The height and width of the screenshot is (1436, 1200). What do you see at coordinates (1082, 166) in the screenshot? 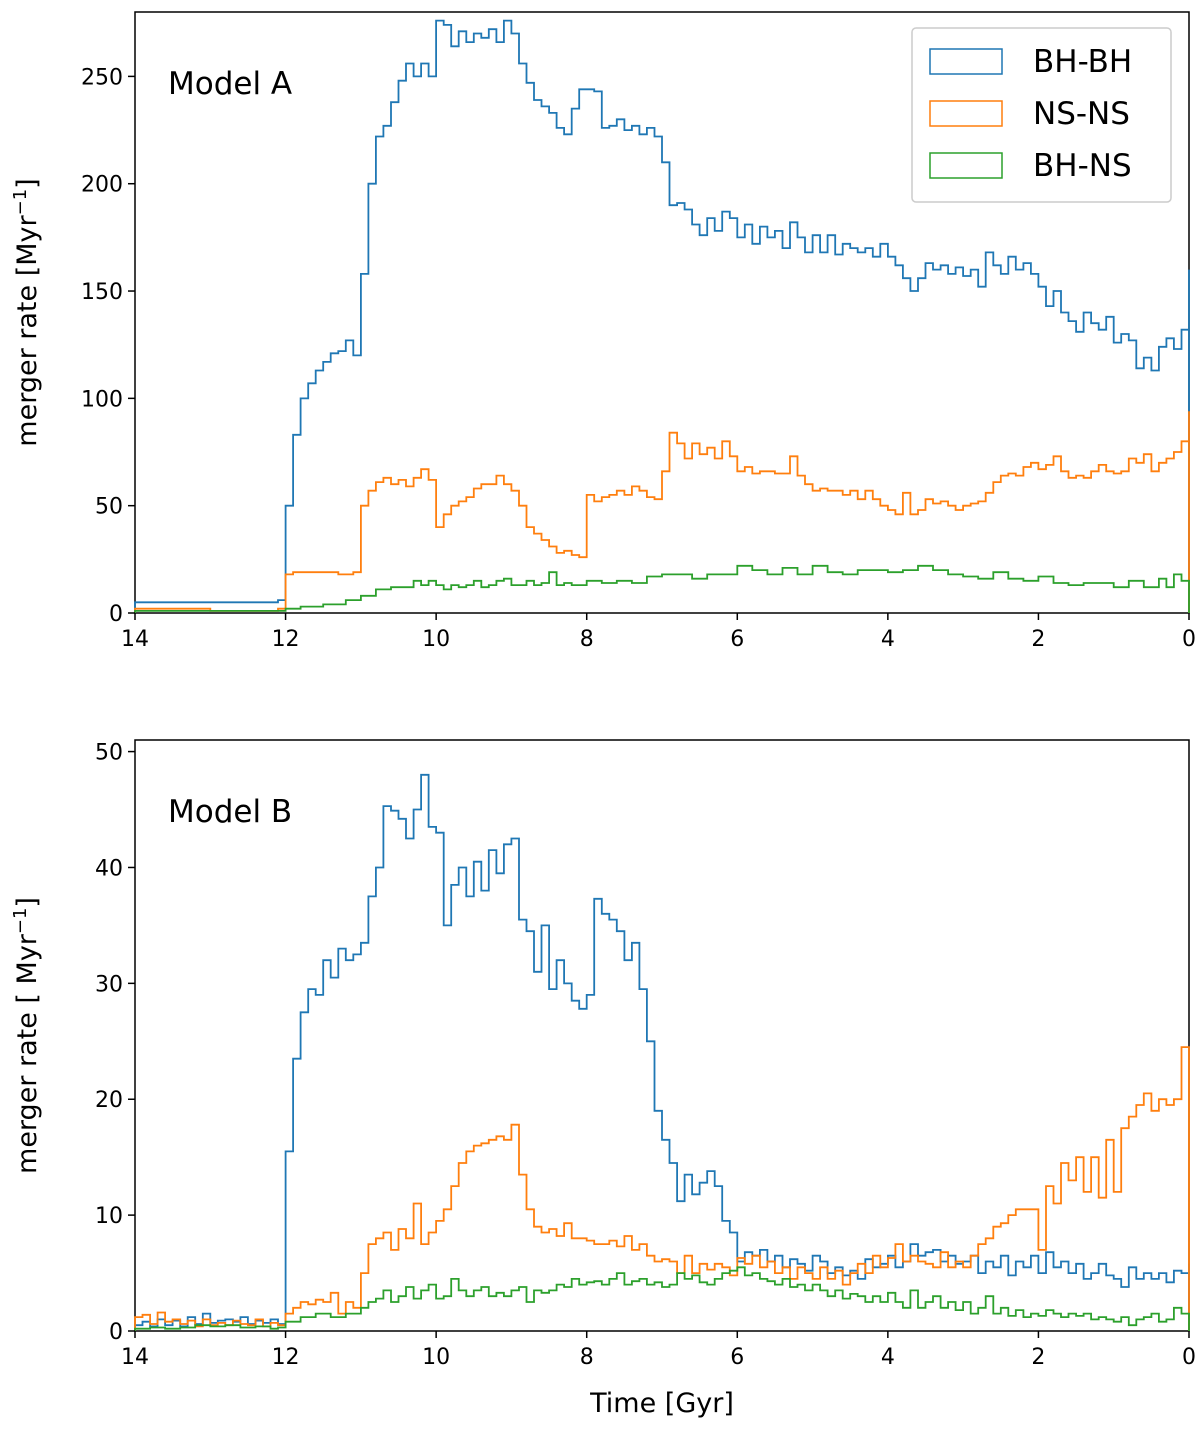
I see `legend-label-bh-ns: BH-NS` at bounding box center [1082, 166].